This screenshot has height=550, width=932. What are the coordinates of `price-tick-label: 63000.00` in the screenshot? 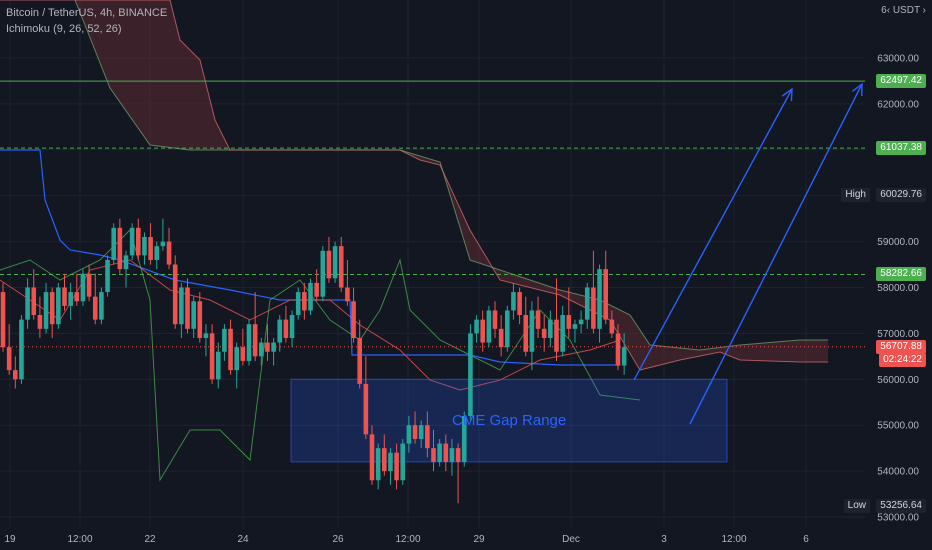 It's located at (898, 59).